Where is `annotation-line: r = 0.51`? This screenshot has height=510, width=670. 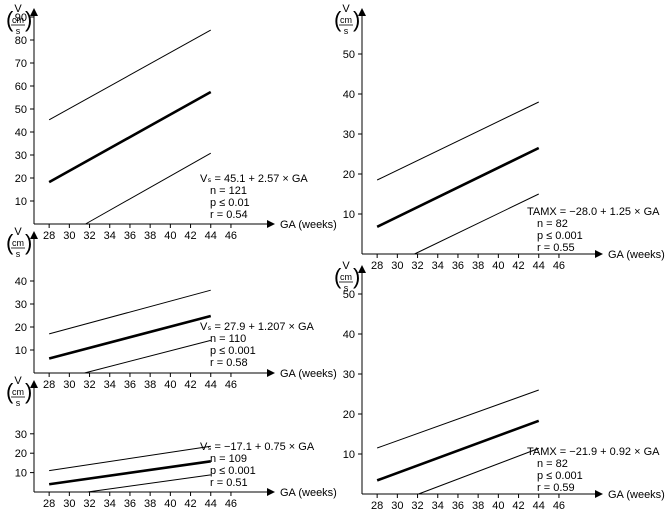 annotation-line: r = 0.51 is located at coordinates (229, 483).